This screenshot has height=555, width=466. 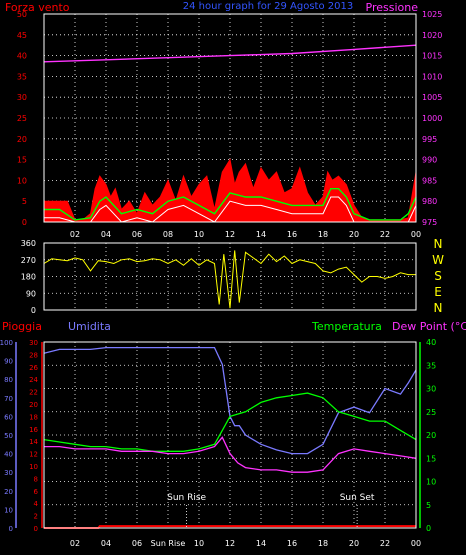 What do you see at coordinates (261, 234) in the screenshot?
I see `wind-x-tick-label: 14` at bounding box center [261, 234].